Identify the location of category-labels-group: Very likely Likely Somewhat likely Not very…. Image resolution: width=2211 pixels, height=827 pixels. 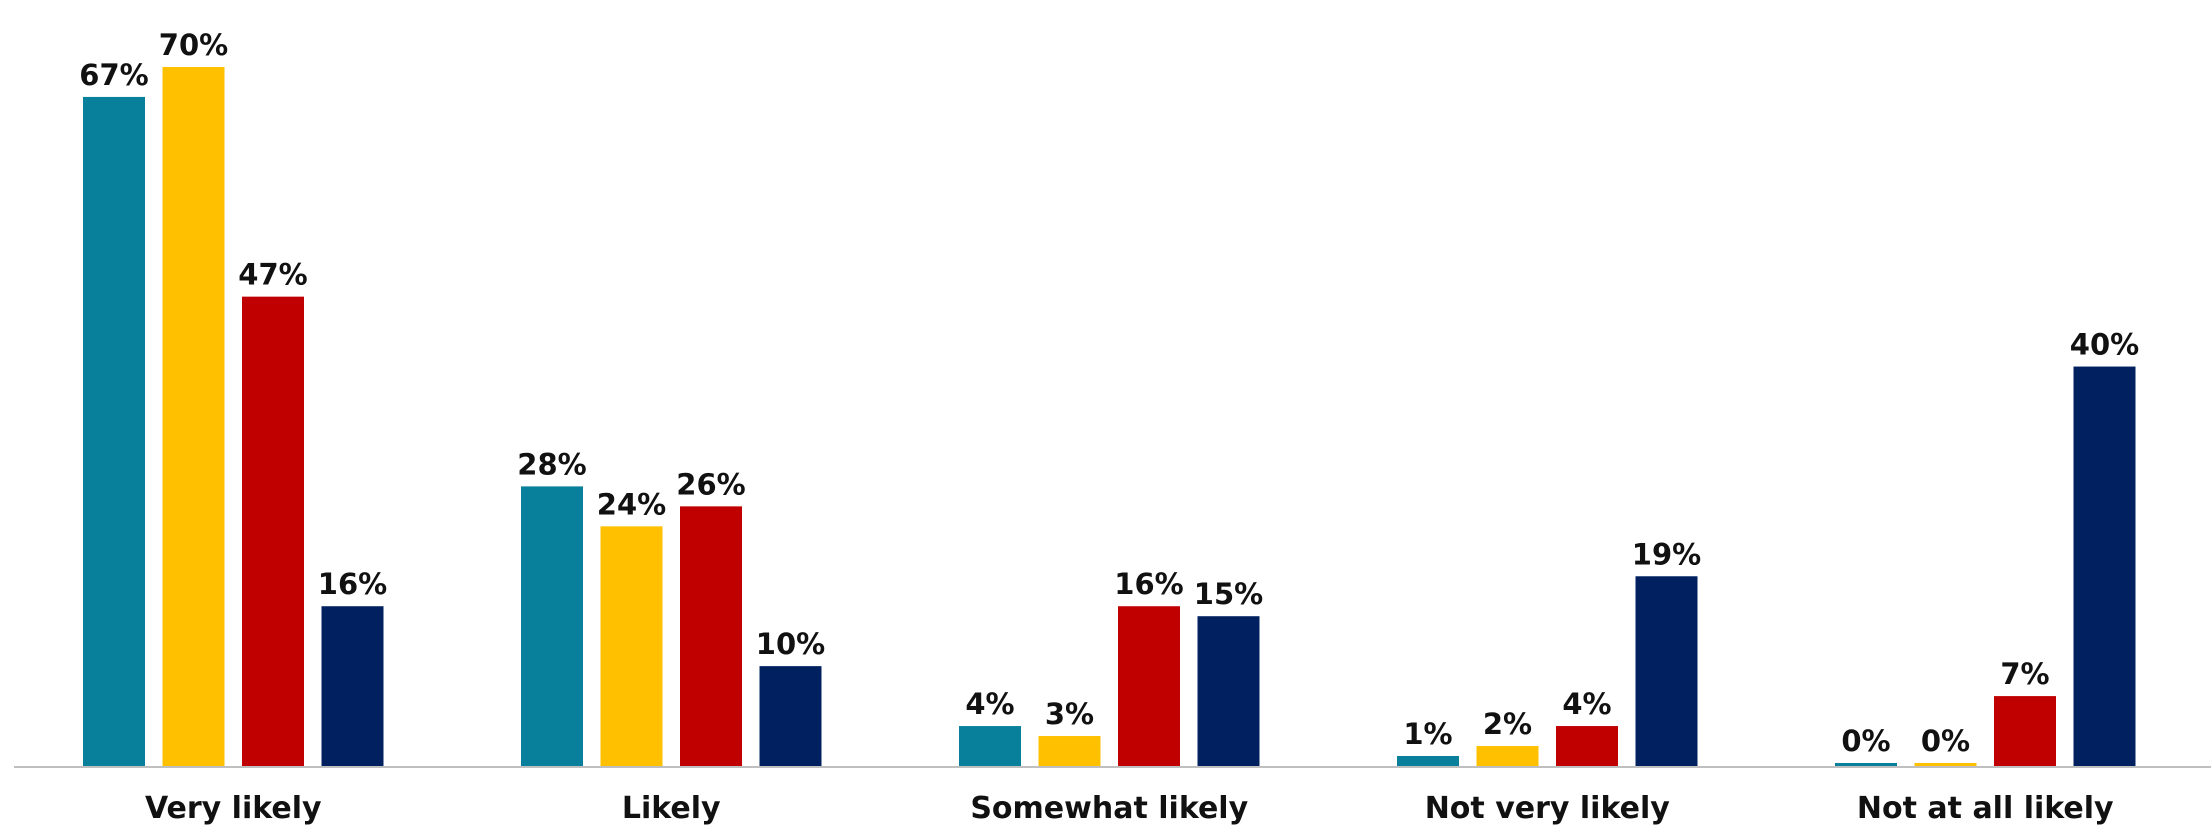
(1129, 808).